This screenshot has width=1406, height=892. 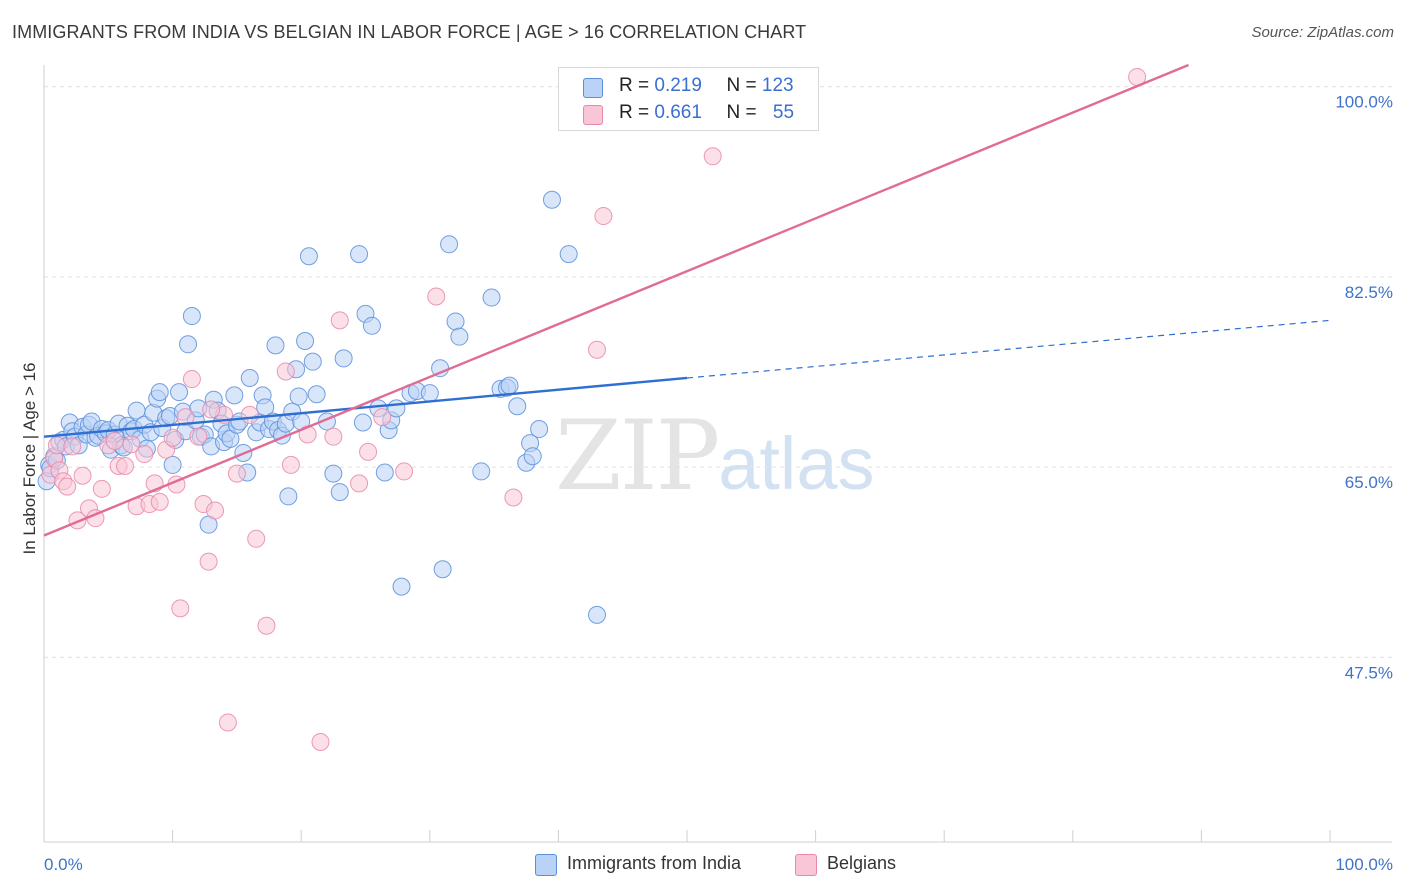 I want to click on legend-swatch-belgian, so click(x=593, y=115).